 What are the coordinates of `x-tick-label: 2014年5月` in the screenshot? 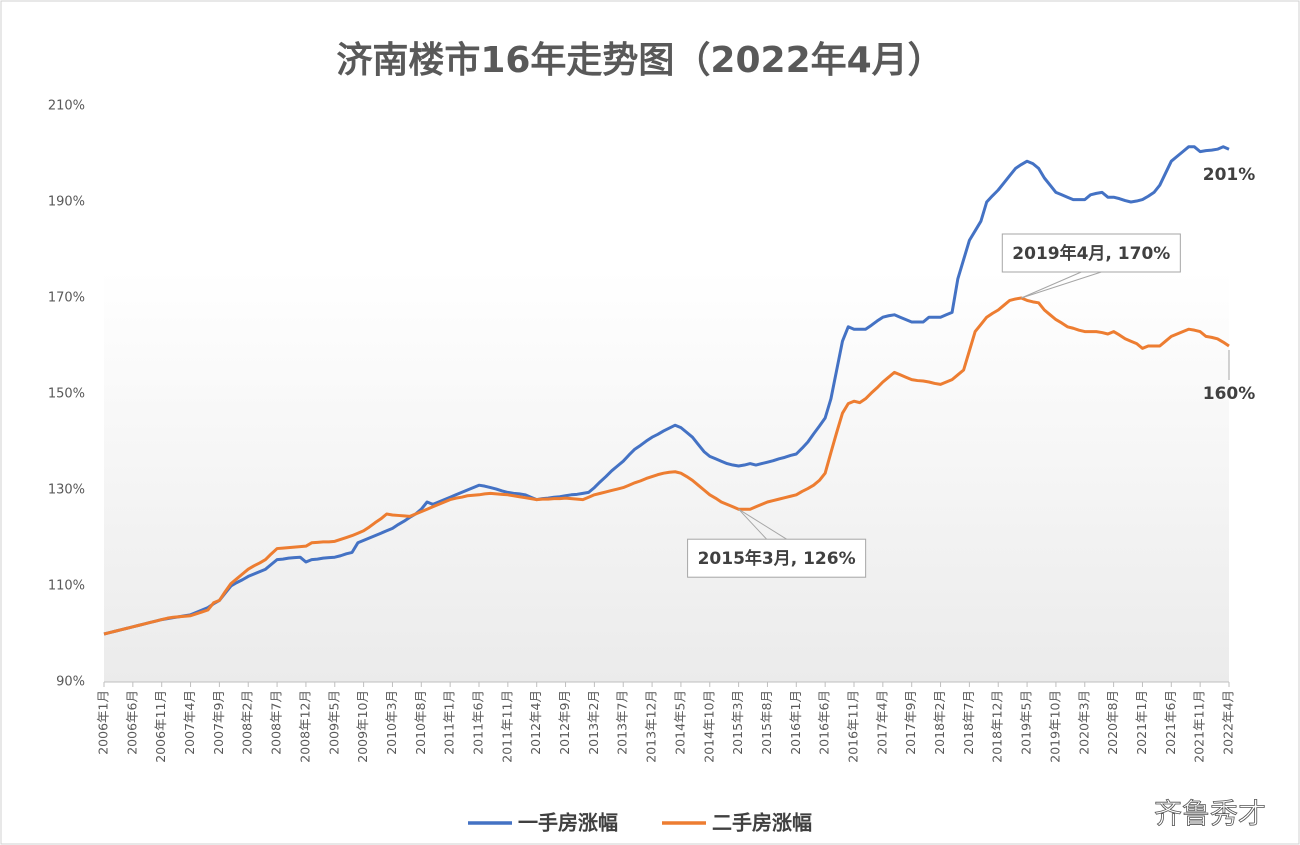 It's located at (679, 722).